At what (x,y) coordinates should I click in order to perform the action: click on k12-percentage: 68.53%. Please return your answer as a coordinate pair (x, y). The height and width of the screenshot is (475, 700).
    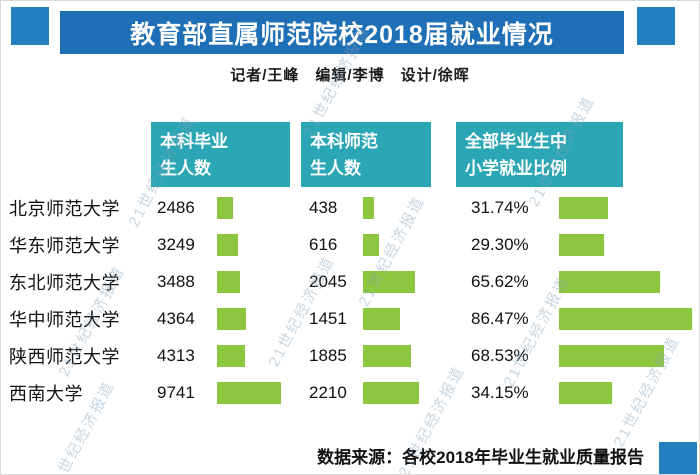
    Looking at the image, I should click on (500, 355).